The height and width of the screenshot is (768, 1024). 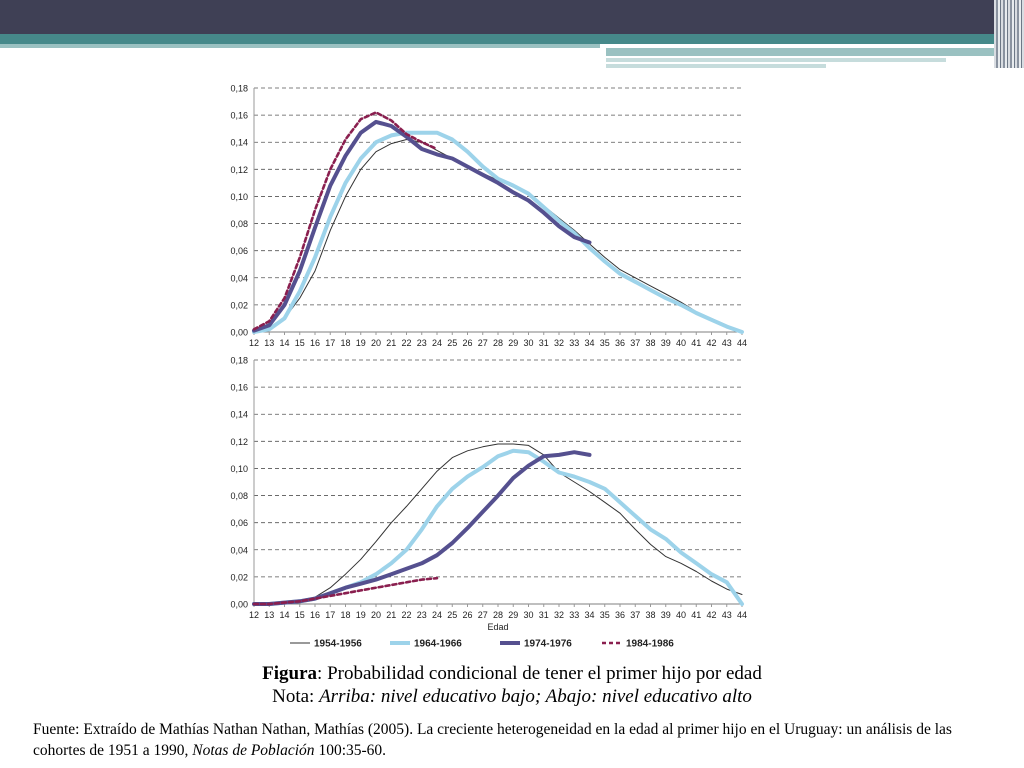 What do you see at coordinates (650, 644) in the screenshot?
I see `legend-label: 1984-1986` at bounding box center [650, 644].